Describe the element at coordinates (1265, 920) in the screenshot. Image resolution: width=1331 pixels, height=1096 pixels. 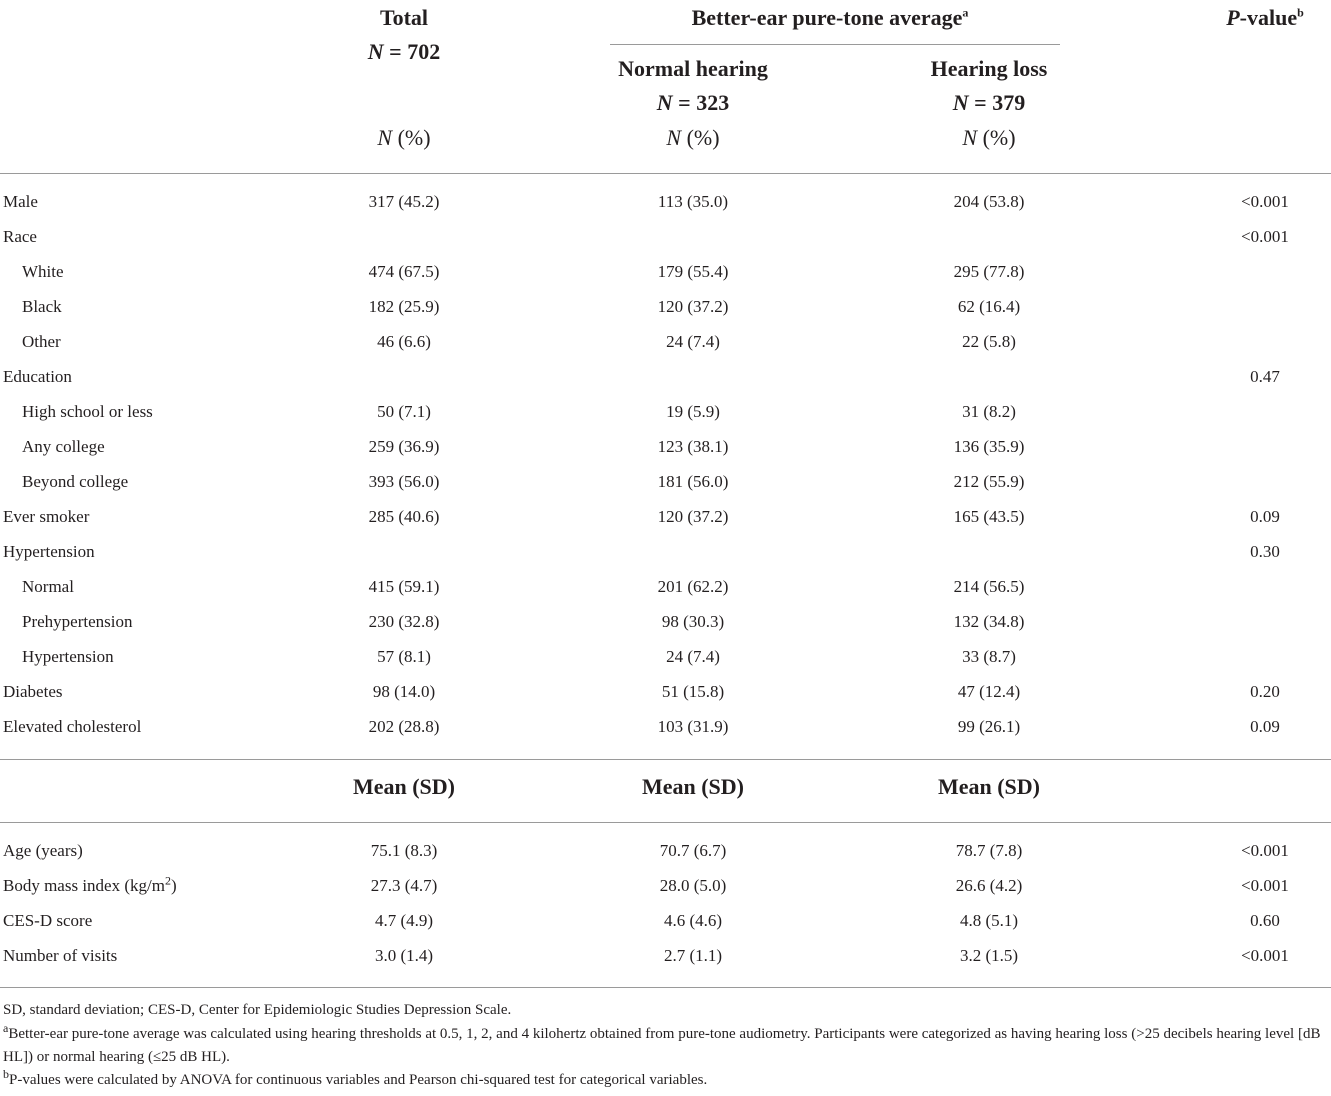
I see `cell-p-value: 0.60` at that location.